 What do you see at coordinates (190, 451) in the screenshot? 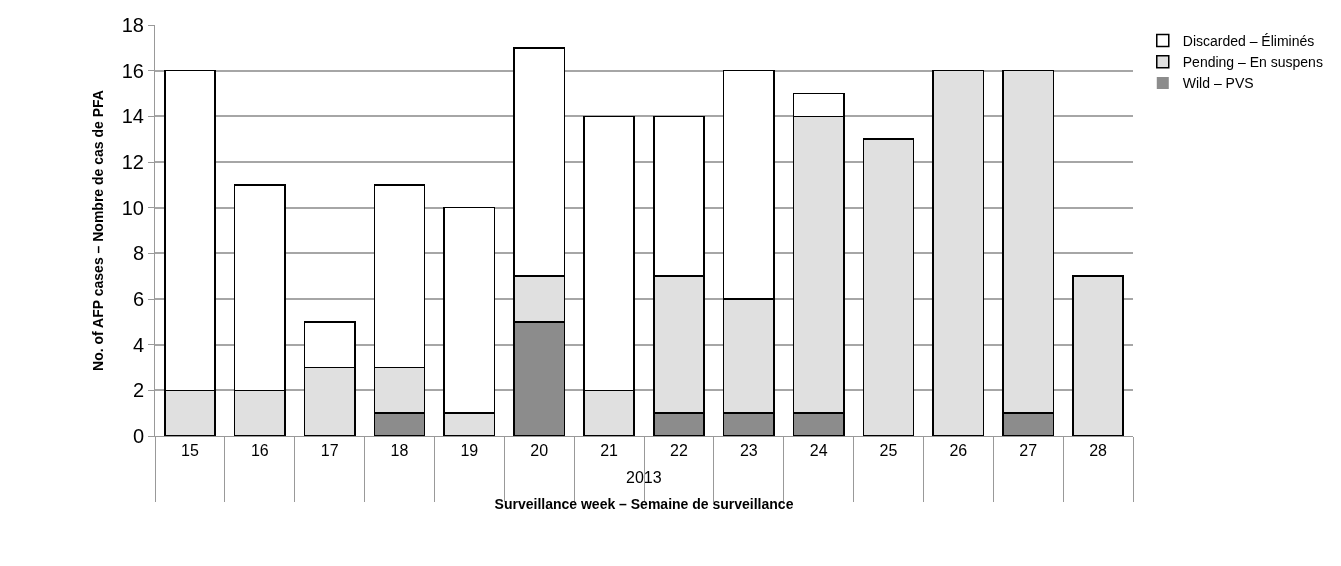
I see `x-tick-label: 15` at bounding box center [190, 451].